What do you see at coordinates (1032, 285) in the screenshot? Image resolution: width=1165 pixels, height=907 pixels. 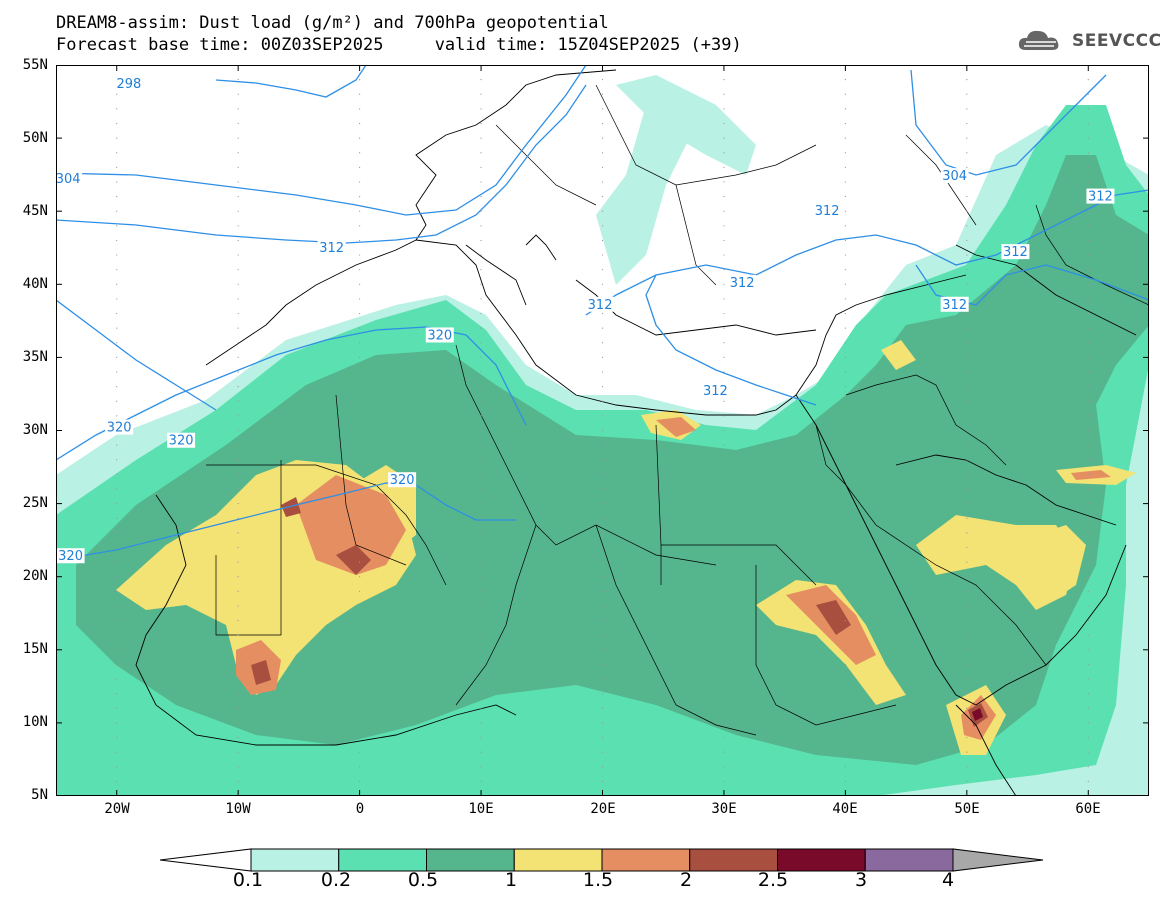 I see `contour-312-ne` at bounding box center [1032, 285].